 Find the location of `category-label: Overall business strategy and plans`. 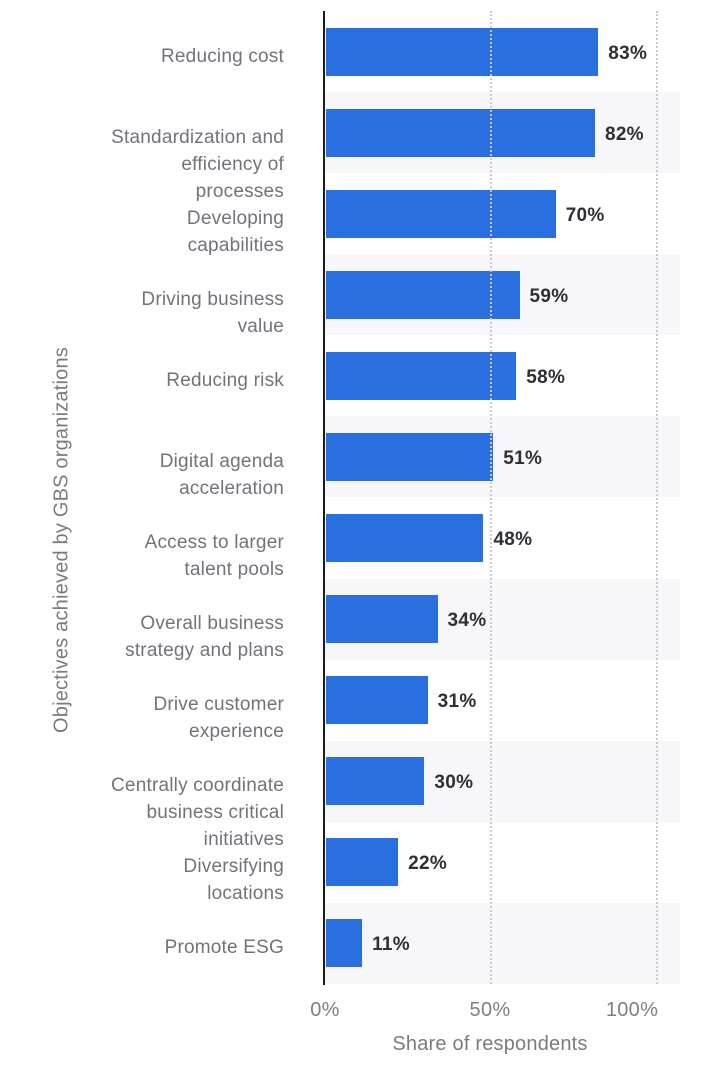

category-label: Overall business strategy and plans is located at coordinates (204, 637).